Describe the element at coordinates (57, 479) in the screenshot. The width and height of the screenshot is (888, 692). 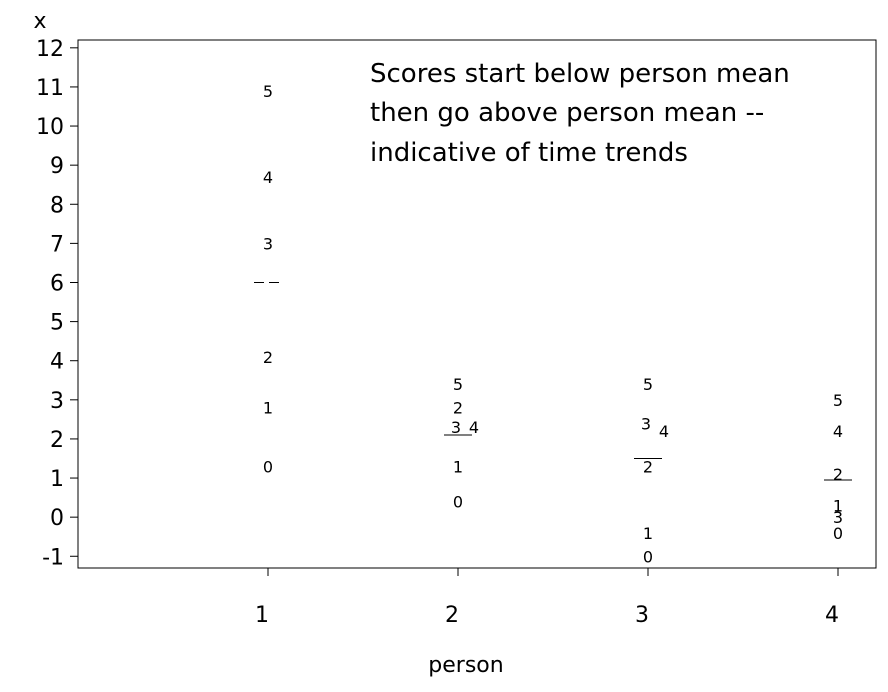
I see `y-tick-label: 1` at that location.